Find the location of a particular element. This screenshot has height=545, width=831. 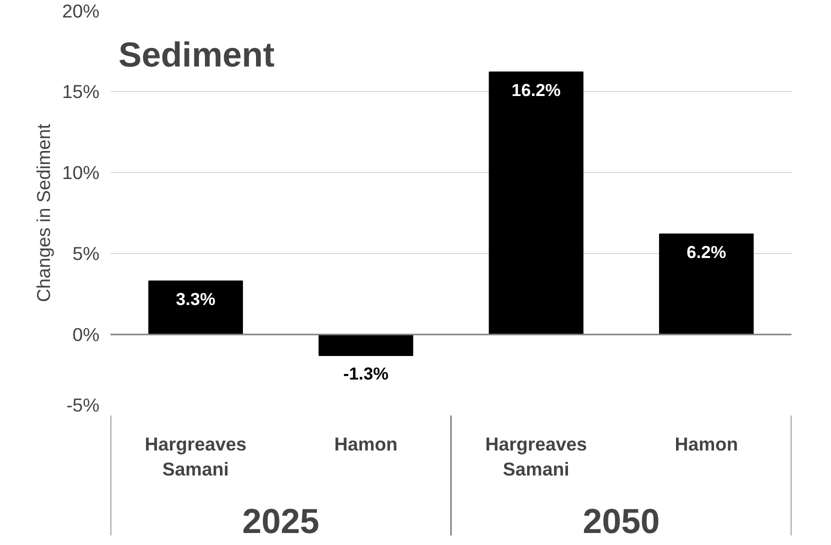

y-tick-label: 20% is located at coordinates (81, 11).